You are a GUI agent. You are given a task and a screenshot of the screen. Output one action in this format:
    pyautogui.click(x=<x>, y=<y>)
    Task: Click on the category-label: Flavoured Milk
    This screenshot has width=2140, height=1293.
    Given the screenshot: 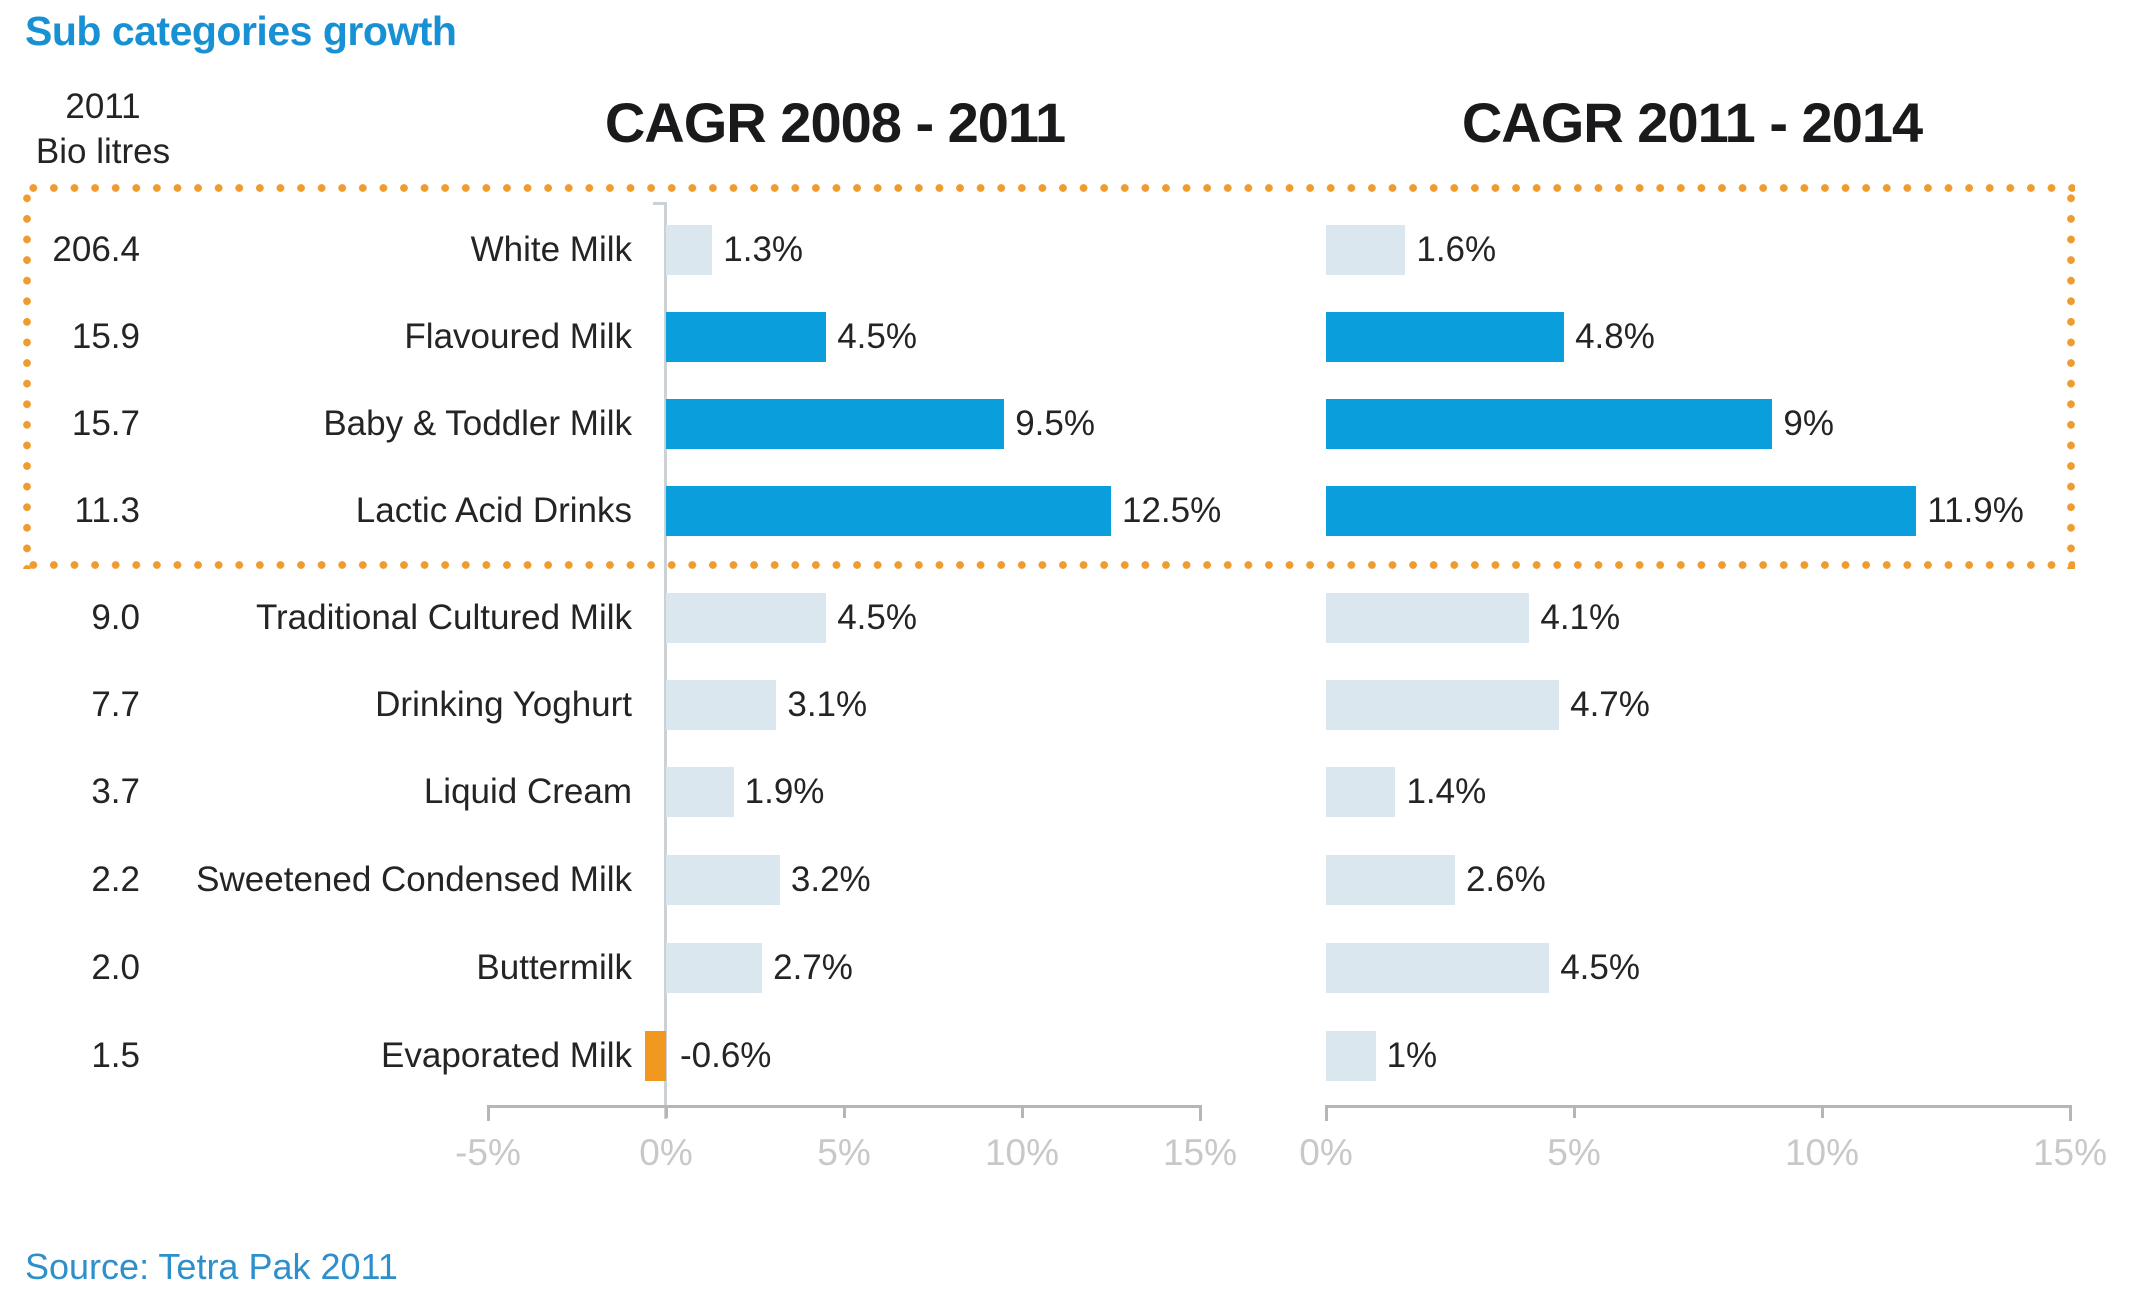 What is the action you would take?
    pyautogui.click(x=518, y=336)
    